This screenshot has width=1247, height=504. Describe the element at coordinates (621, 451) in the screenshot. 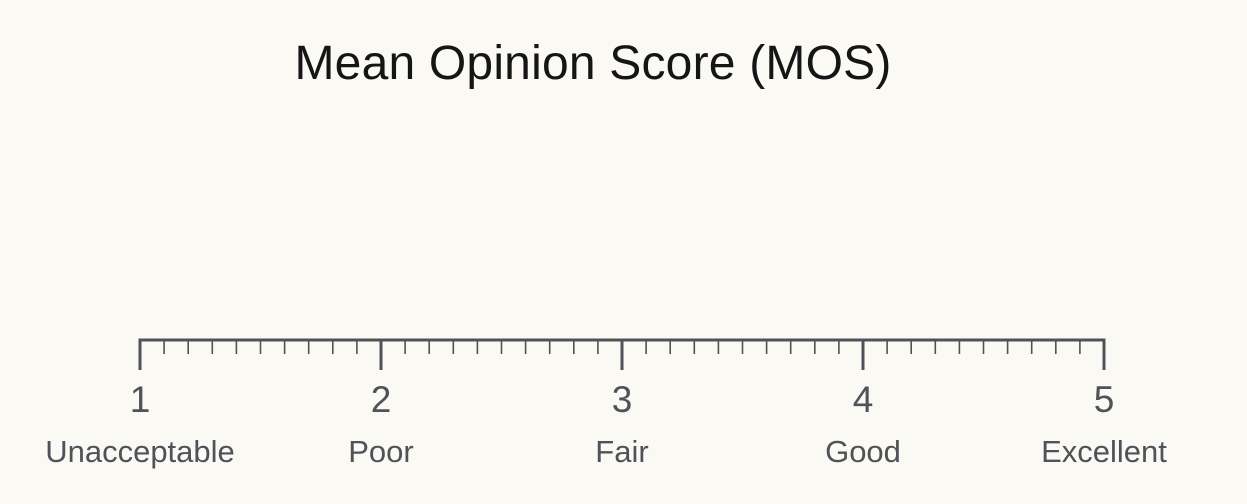

I see `scale-label: Fair` at that location.